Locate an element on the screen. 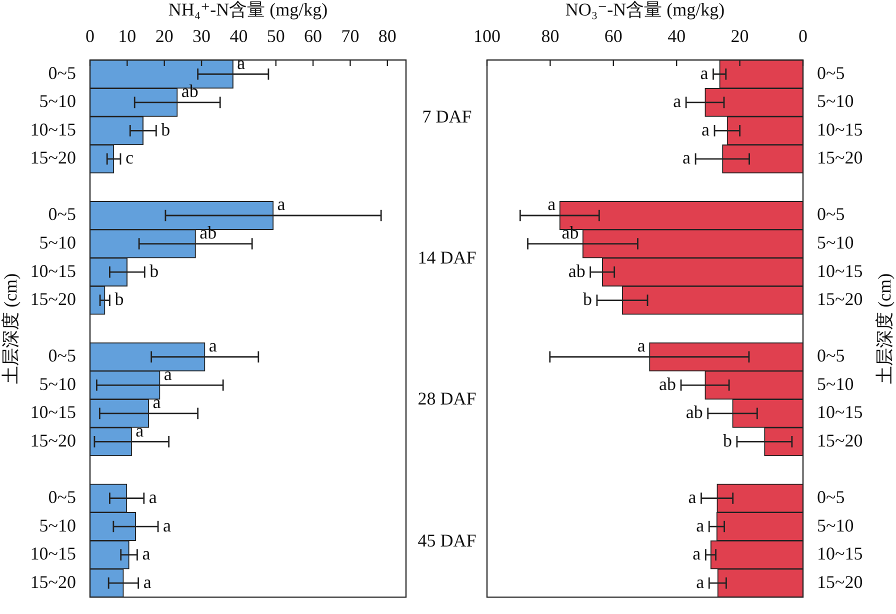 The height and width of the screenshot is (614, 896). x-tick-label: 10 is located at coordinates (127, 36).